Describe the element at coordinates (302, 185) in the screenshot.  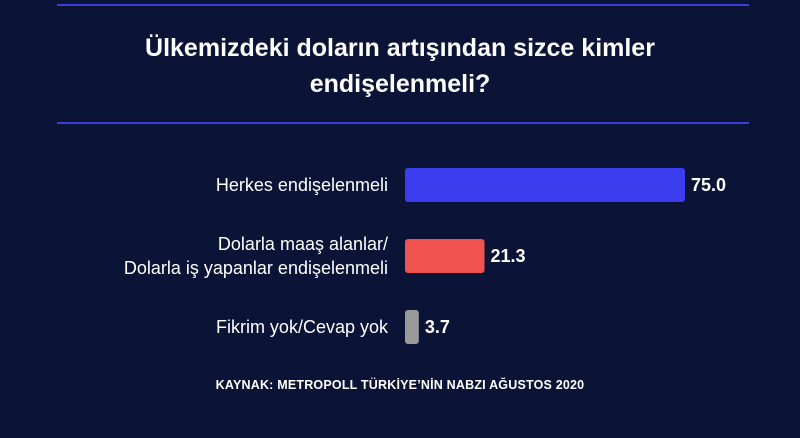
I see `category-label-1-1: Herkes endişelenmeli` at that location.